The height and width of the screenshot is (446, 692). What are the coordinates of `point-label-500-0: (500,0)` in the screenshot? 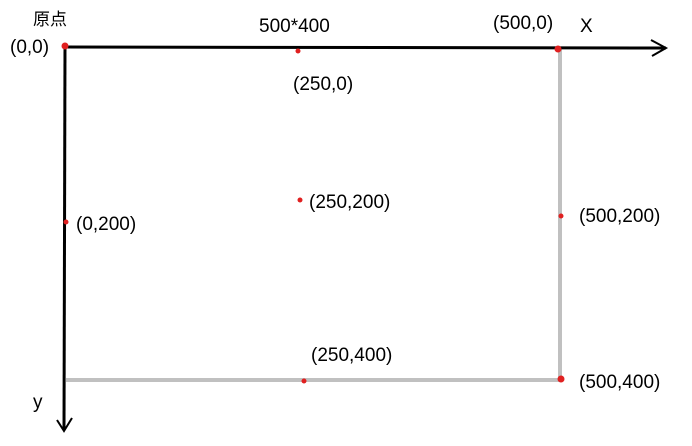 It's located at (523, 23).